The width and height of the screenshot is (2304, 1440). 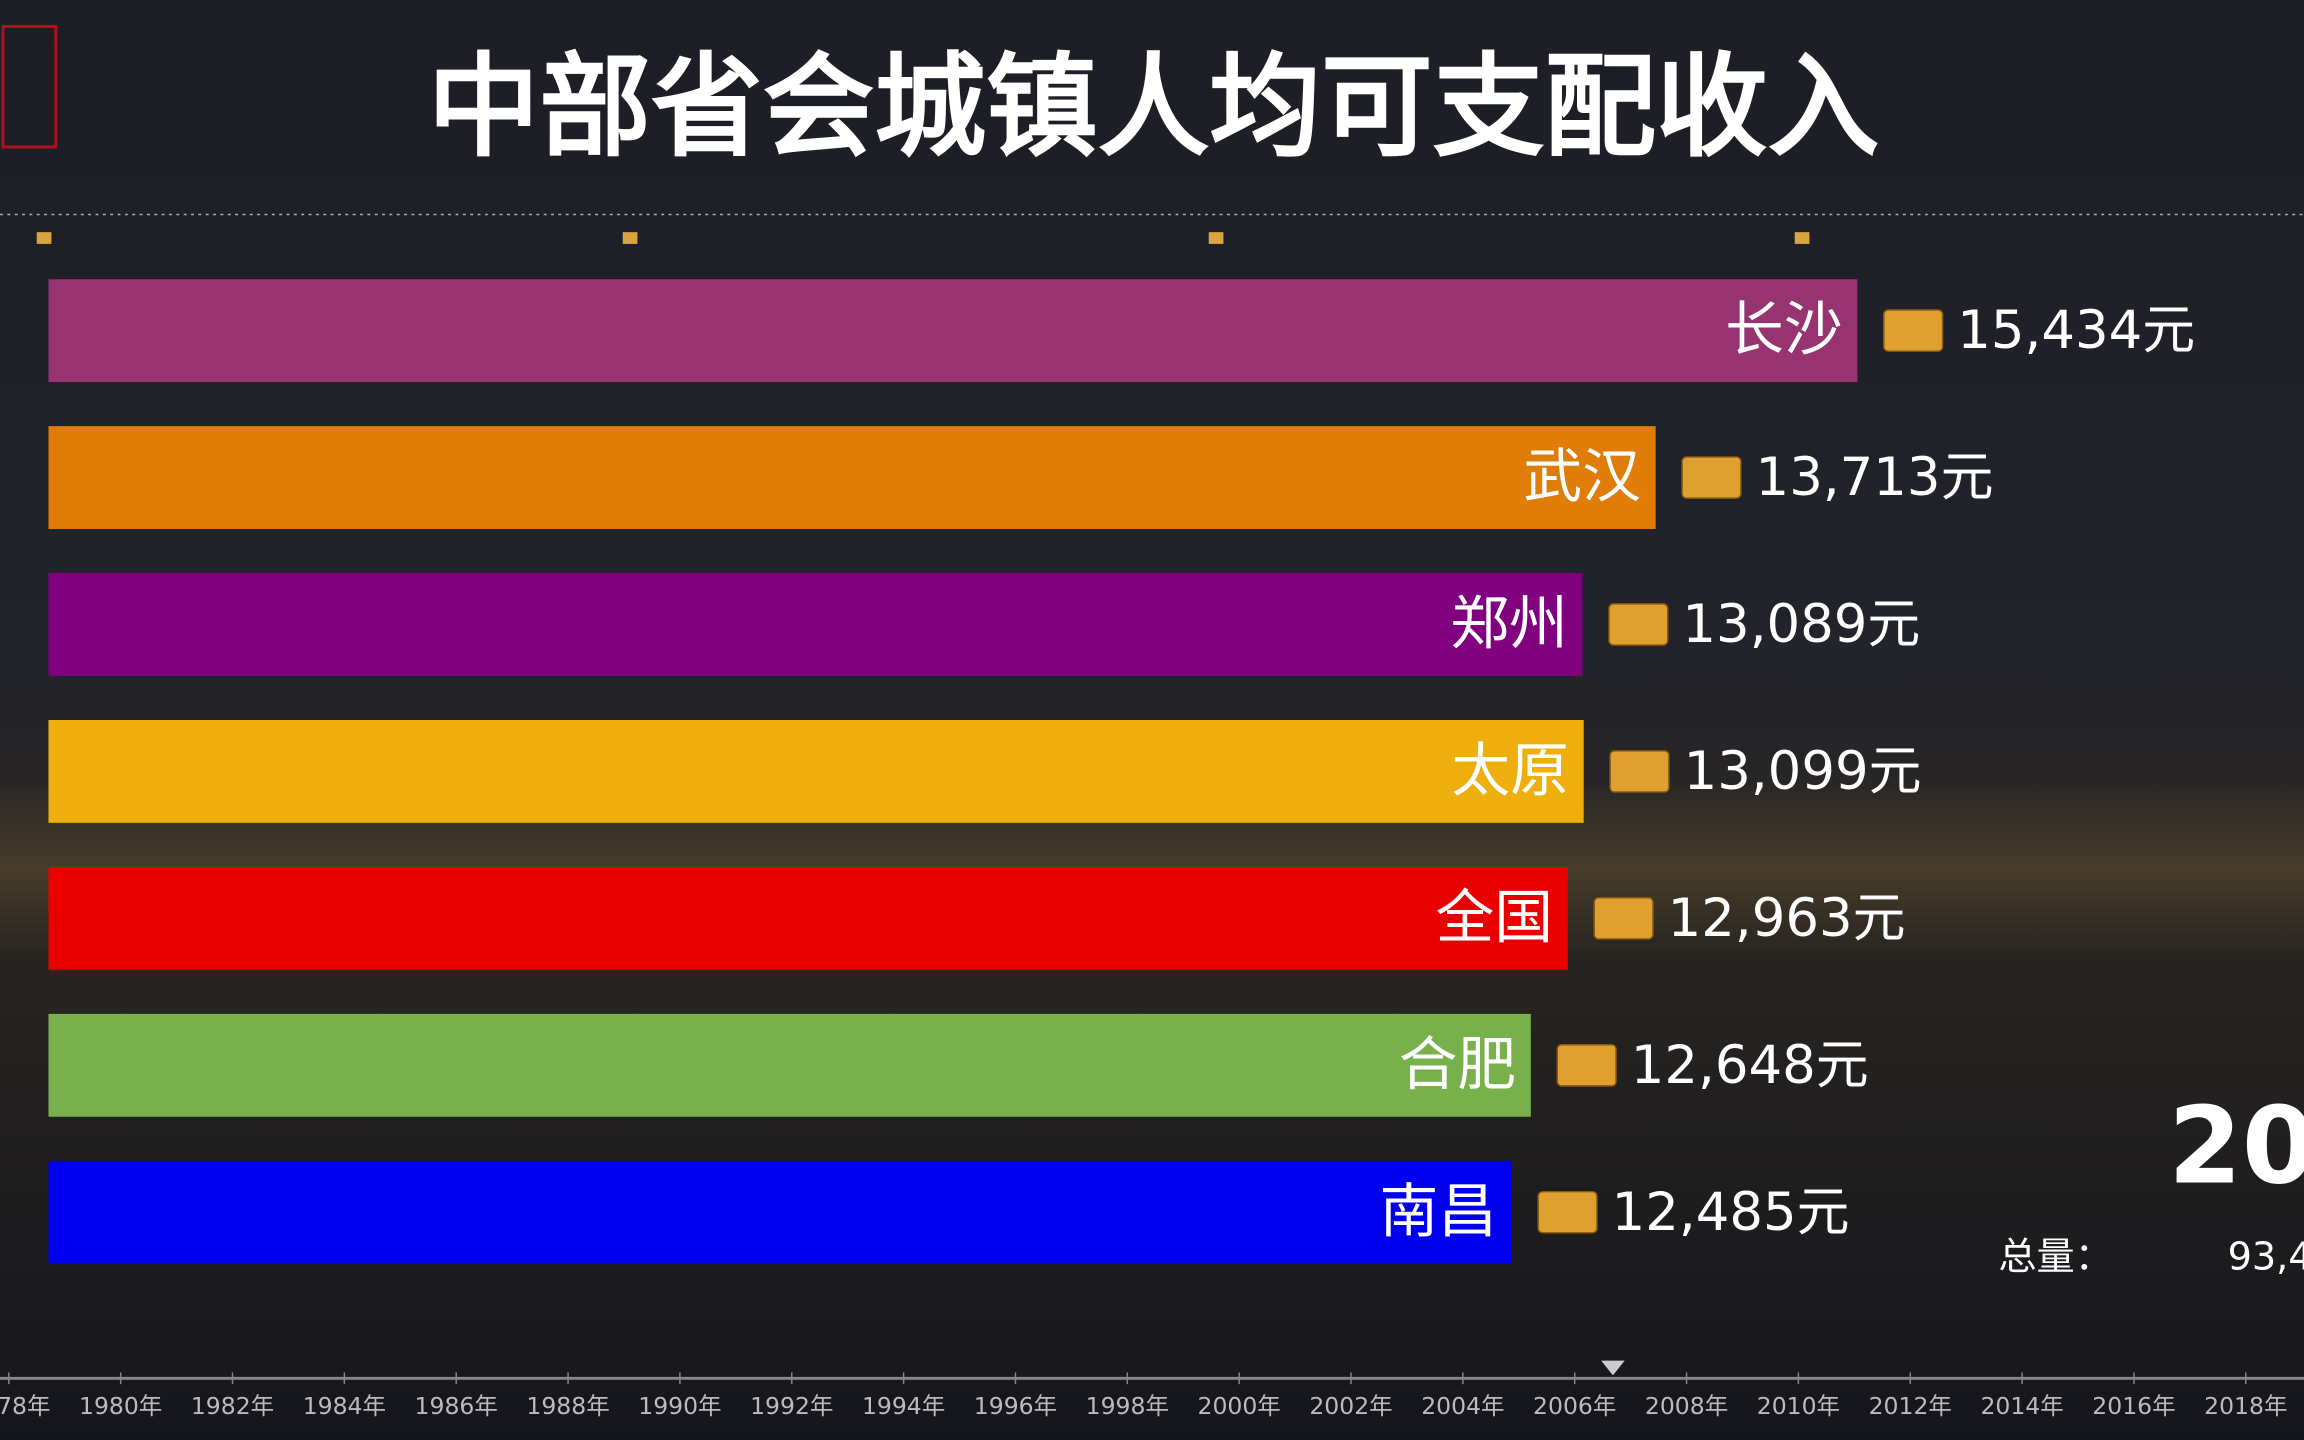 What do you see at coordinates (2236, 1145) in the screenshot?
I see `current-year: 2006年` at bounding box center [2236, 1145].